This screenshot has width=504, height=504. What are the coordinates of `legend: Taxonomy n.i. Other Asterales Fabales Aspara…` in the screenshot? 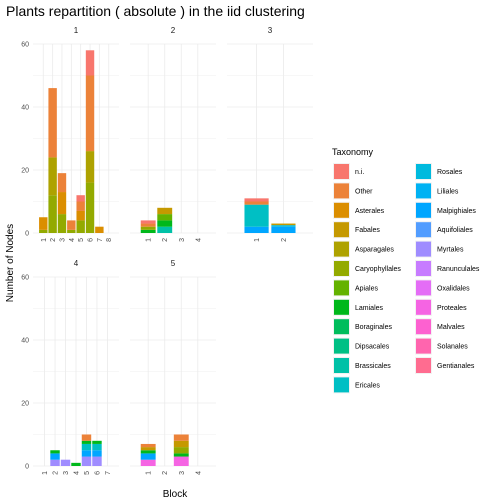 It's located at (406, 270).